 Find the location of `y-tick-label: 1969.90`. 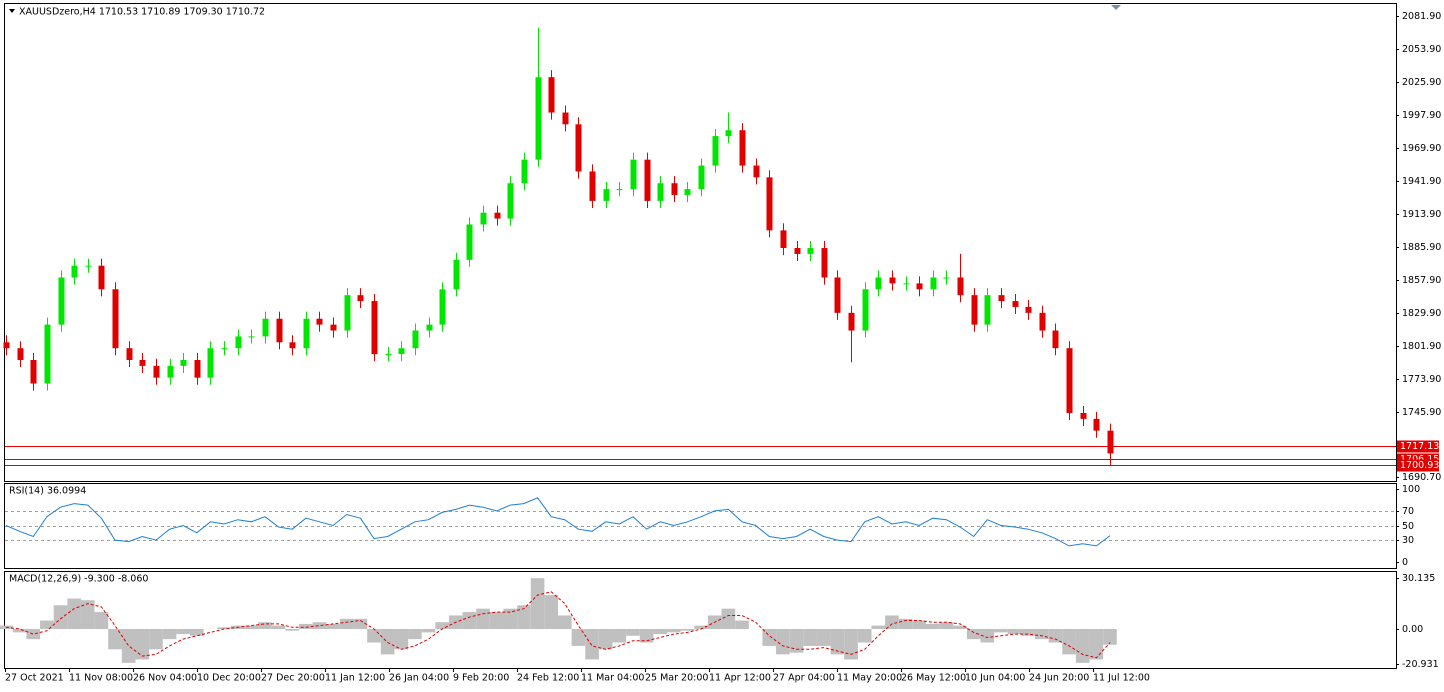

y-tick-label: 1969.90 is located at coordinates (1421, 148).